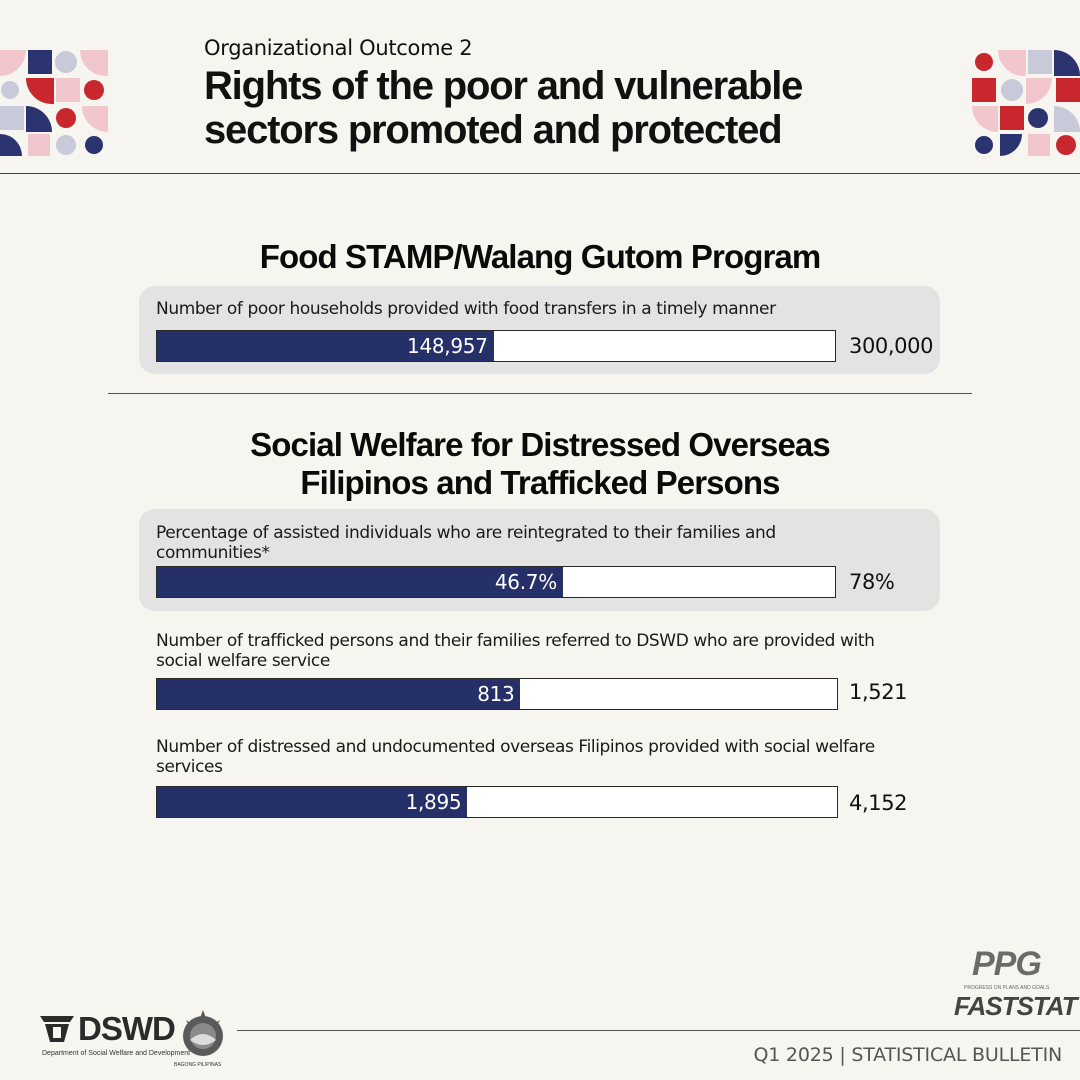  Describe the element at coordinates (878, 803) in the screenshot. I see `indicator-4-target-label: 4,152` at that location.